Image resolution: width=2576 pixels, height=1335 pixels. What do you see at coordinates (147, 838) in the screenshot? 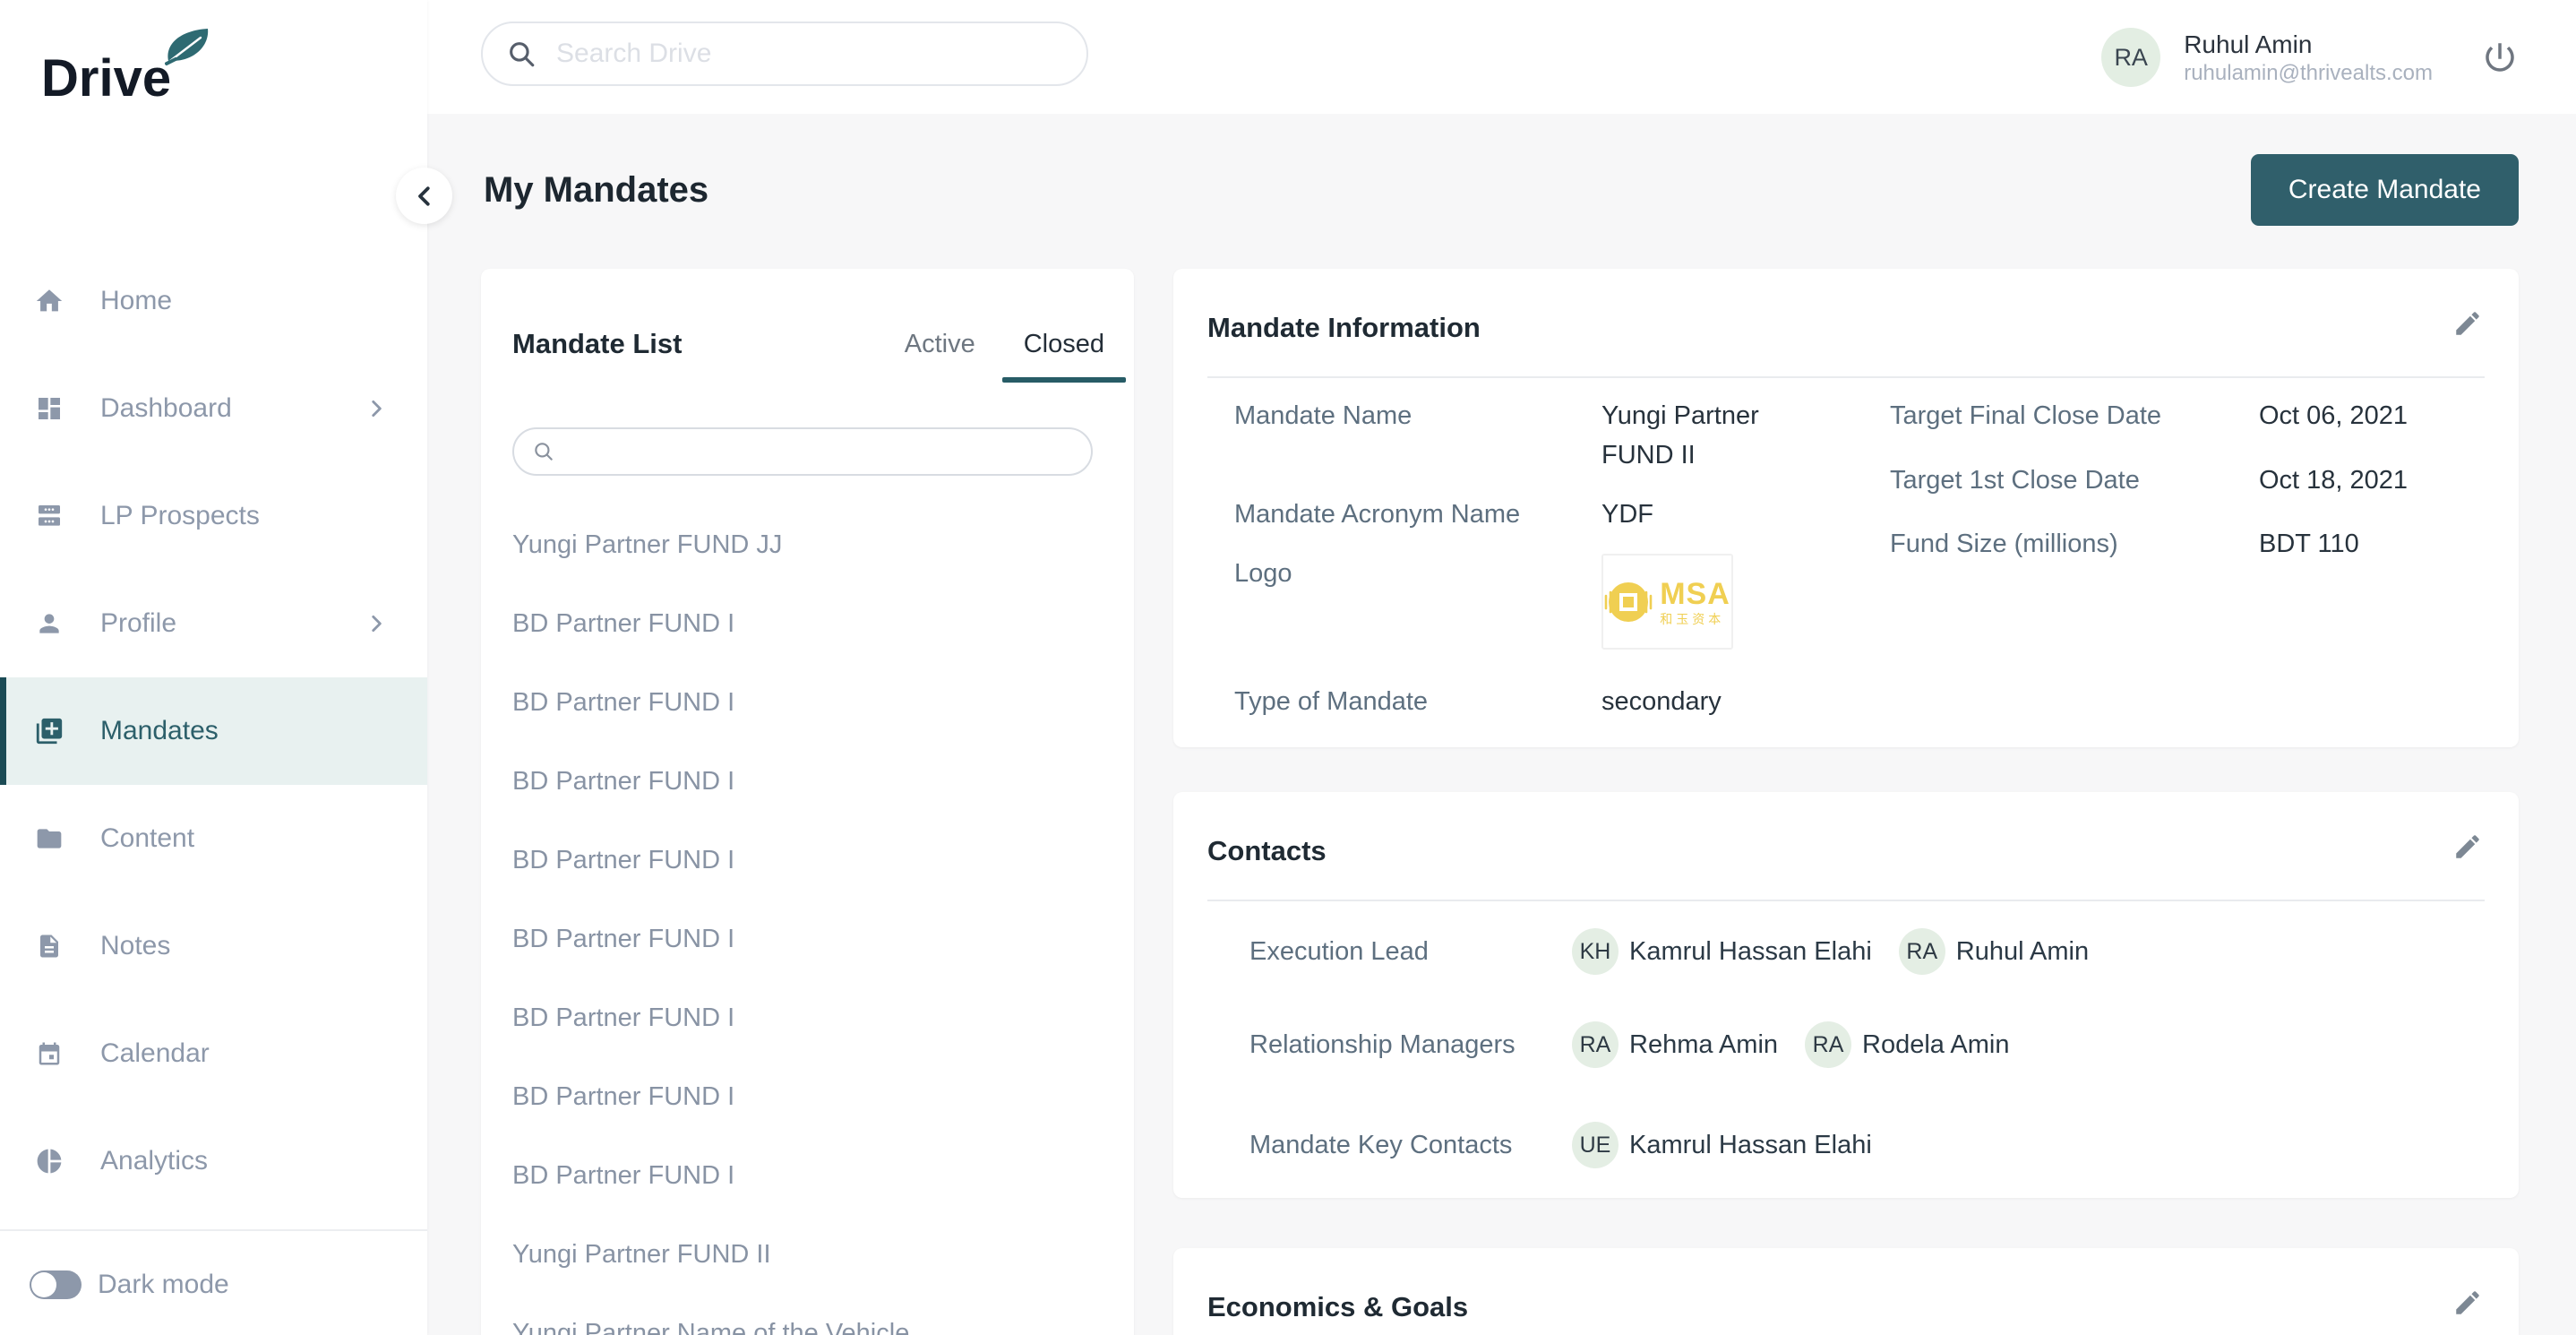
I see `sidebar-item-label: Content` at bounding box center [147, 838].